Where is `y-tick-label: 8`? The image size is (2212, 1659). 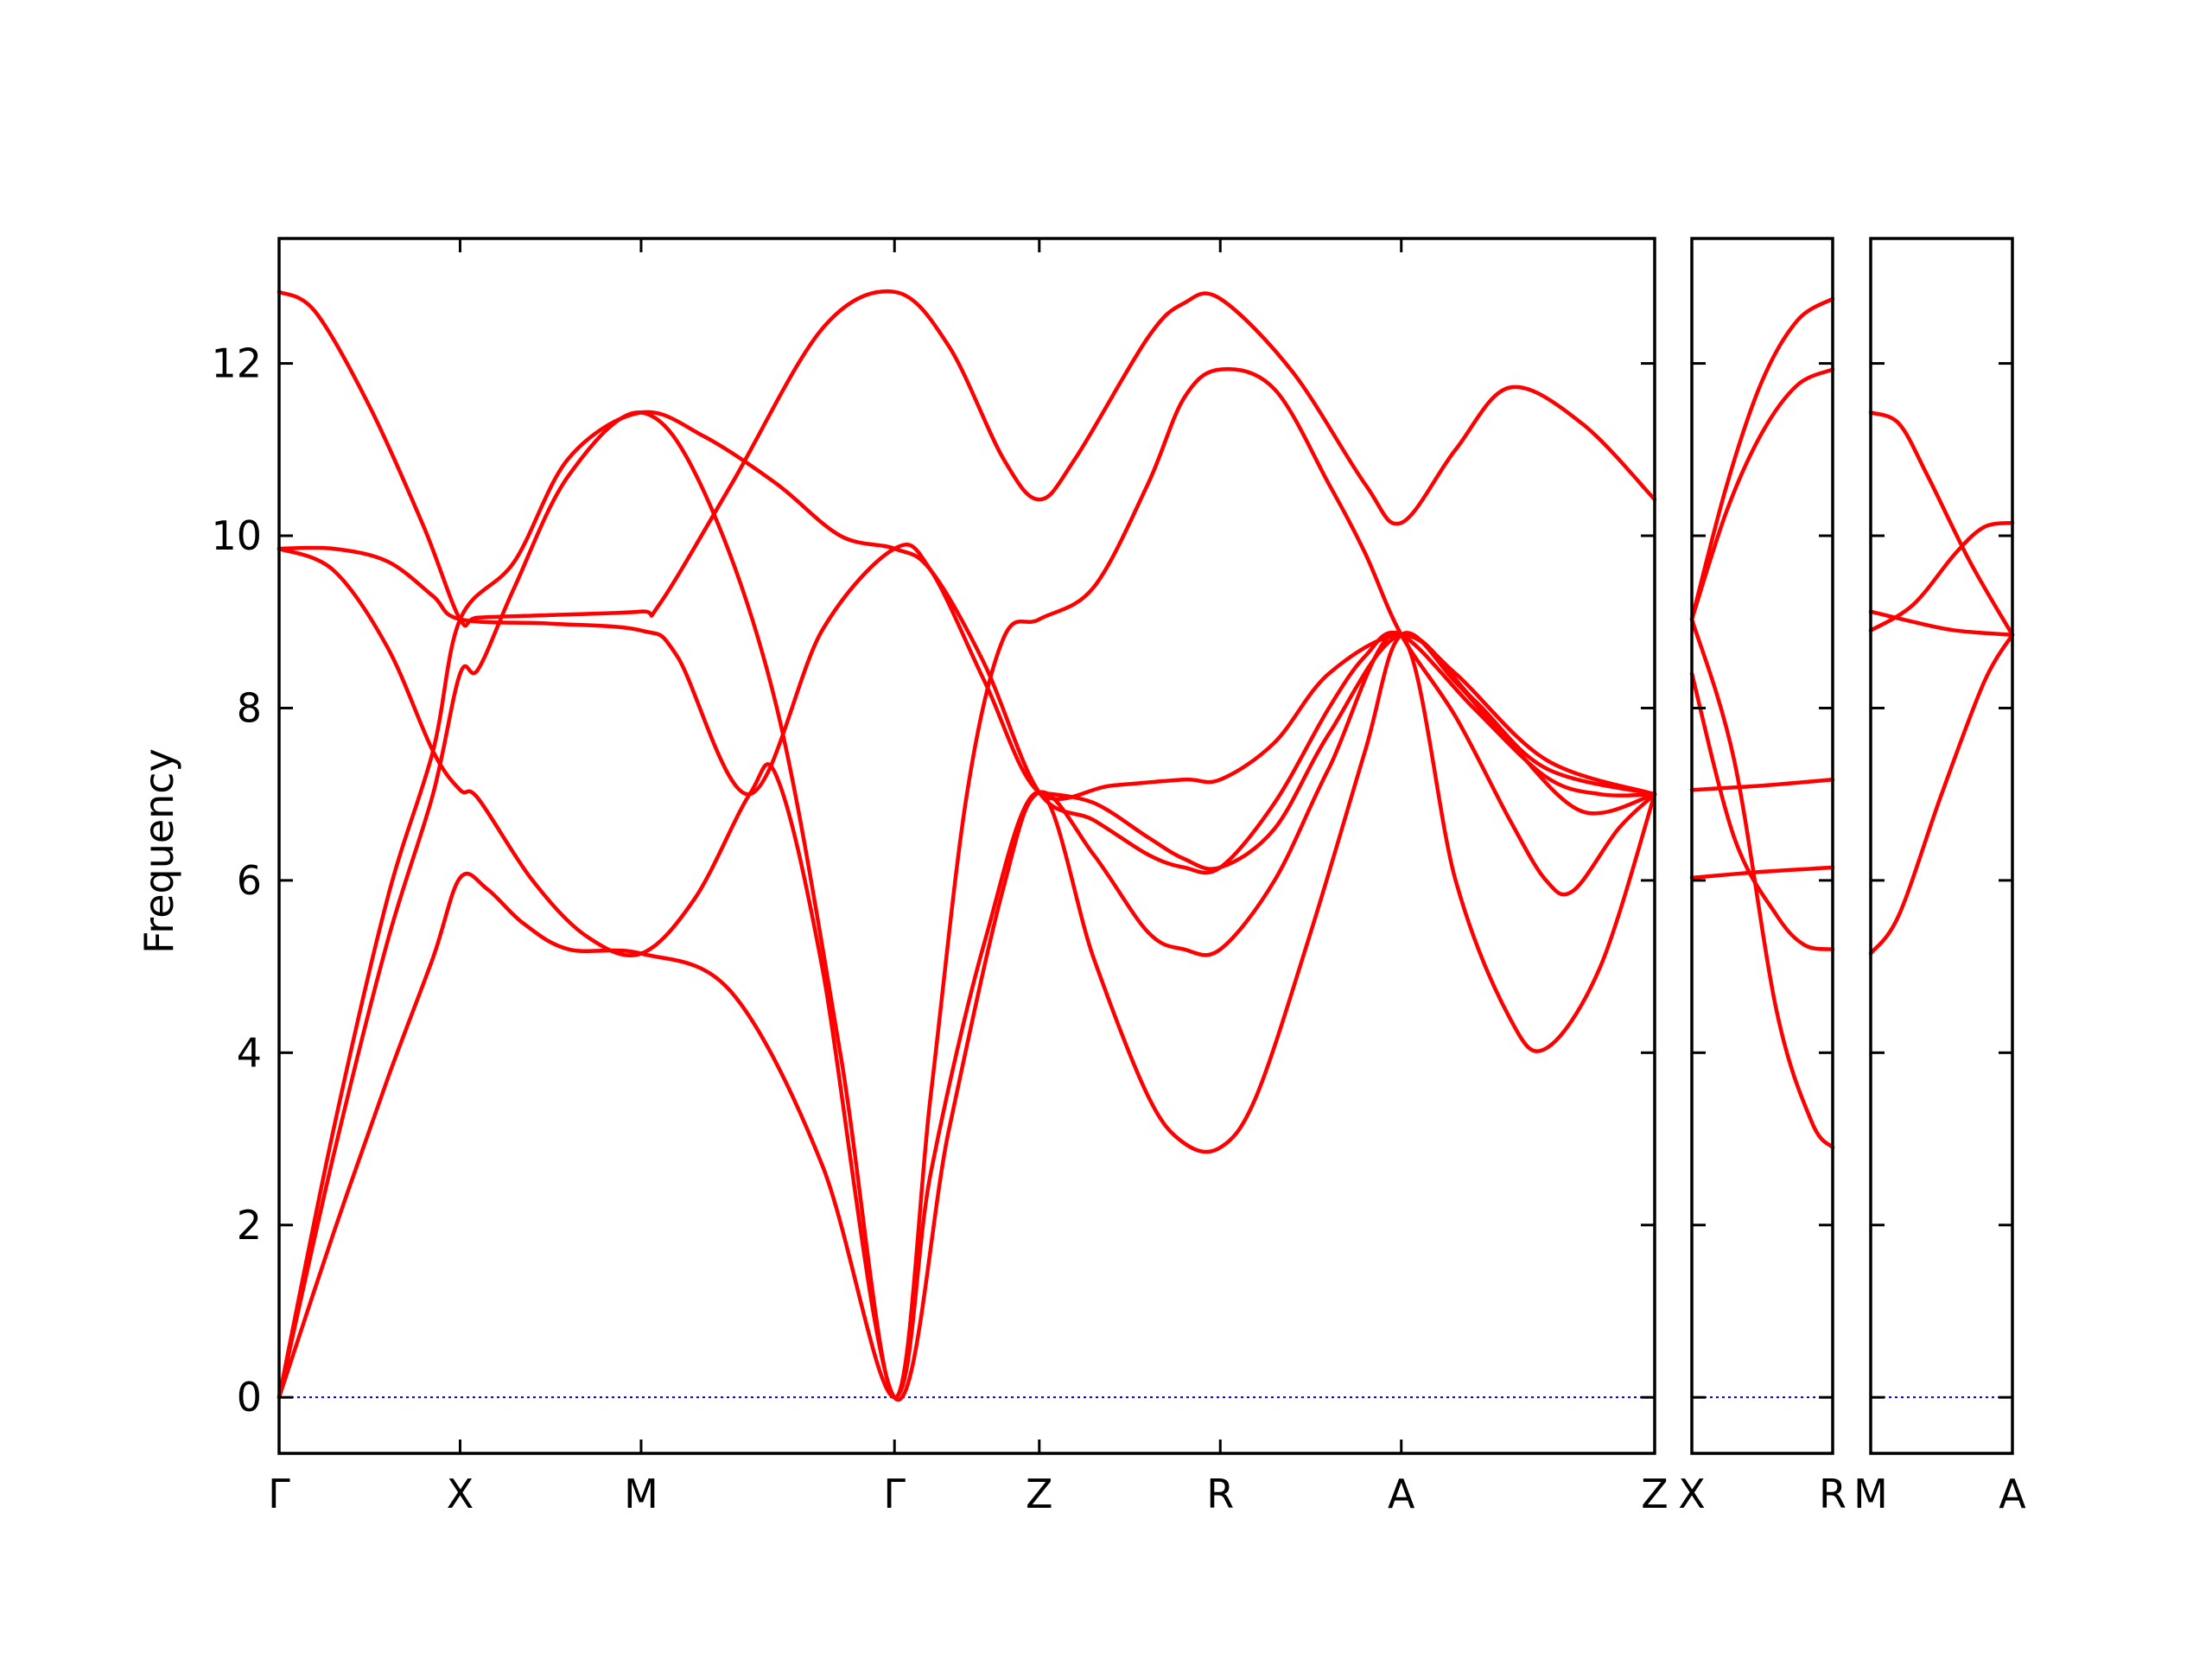 y-tick-label: 8 is located at coordinates (249, 707).